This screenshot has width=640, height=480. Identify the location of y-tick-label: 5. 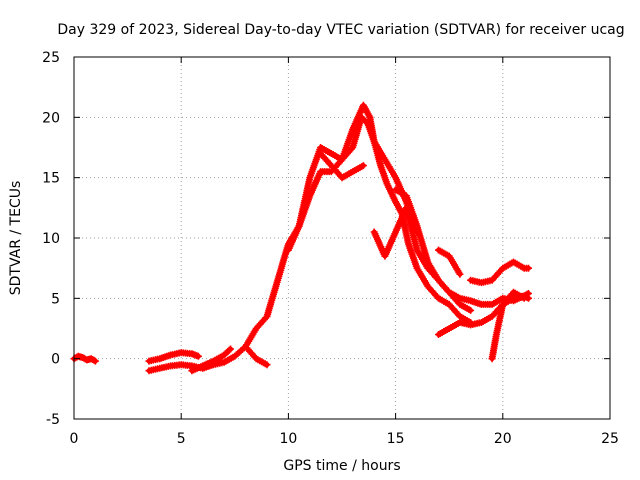
(55, 299).